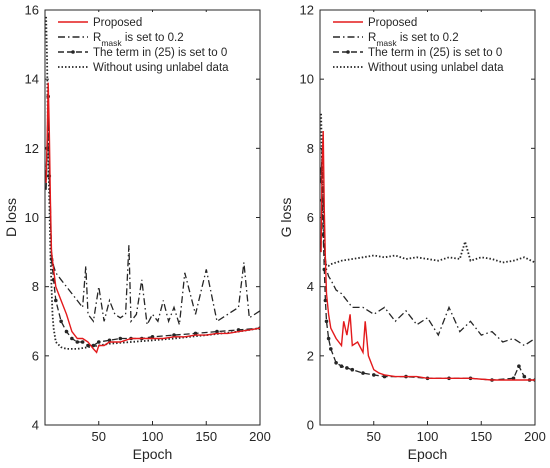 The image size is (550, 468). What do you see at coordinates (32, 79) in the screenshot?
I see `y-tick-label: 14` at bounding box center [32, 79].